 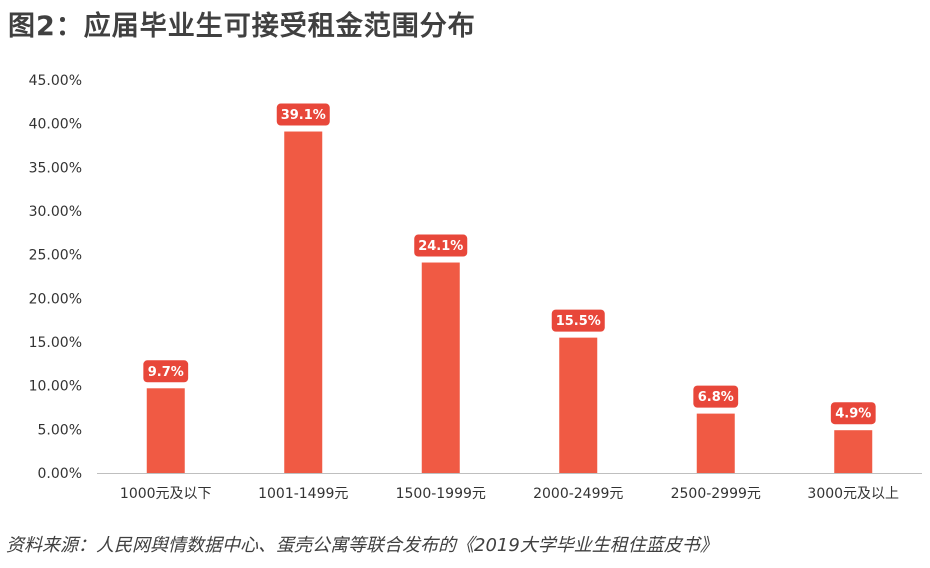 What do you see at coordinates (441, 494) in the screenshot?
I see `x-tick-label: 1500-1999元` at bounding box center [441, 494].